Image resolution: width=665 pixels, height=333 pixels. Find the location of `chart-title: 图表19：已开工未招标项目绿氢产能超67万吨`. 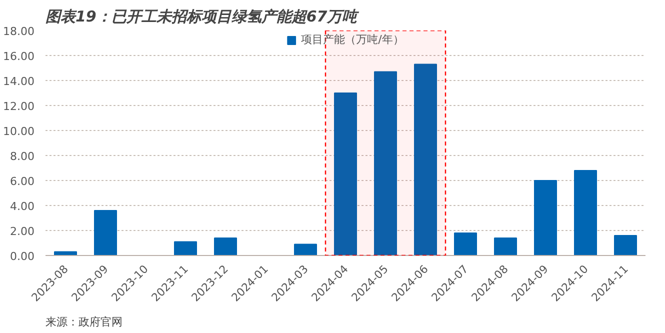

chart-title: 图表19：已开工未招标项目绿氢产能超67万吨 is located at coordinates (203, 17).